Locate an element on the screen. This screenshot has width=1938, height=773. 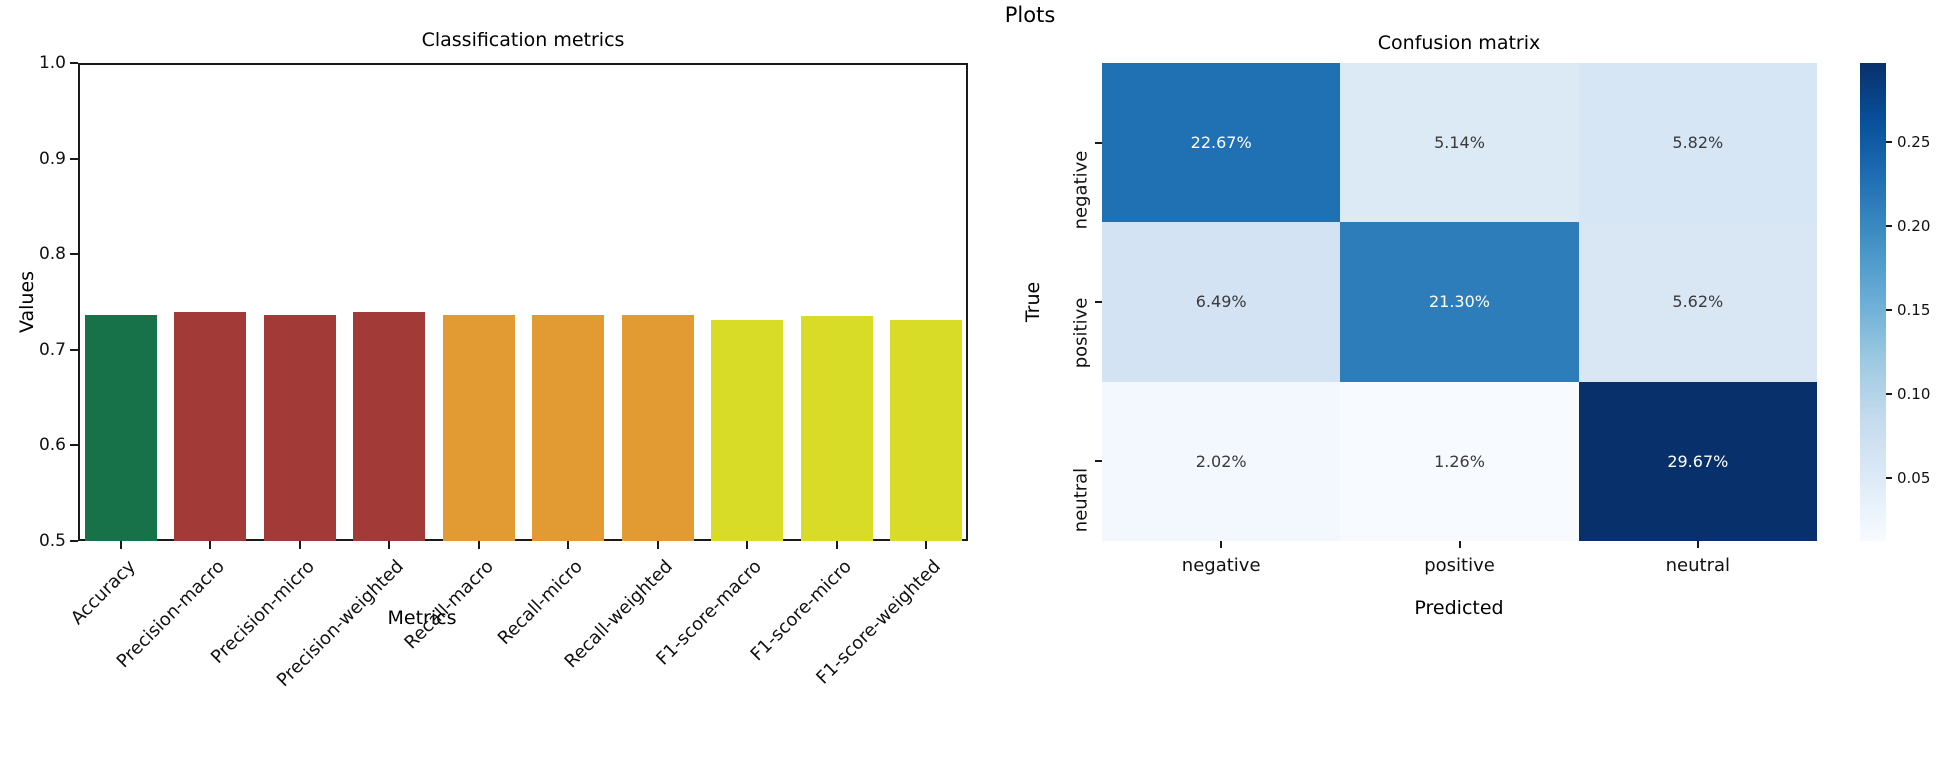
bar-ytick-label: 1.0 is located at coordinates (52, 63).